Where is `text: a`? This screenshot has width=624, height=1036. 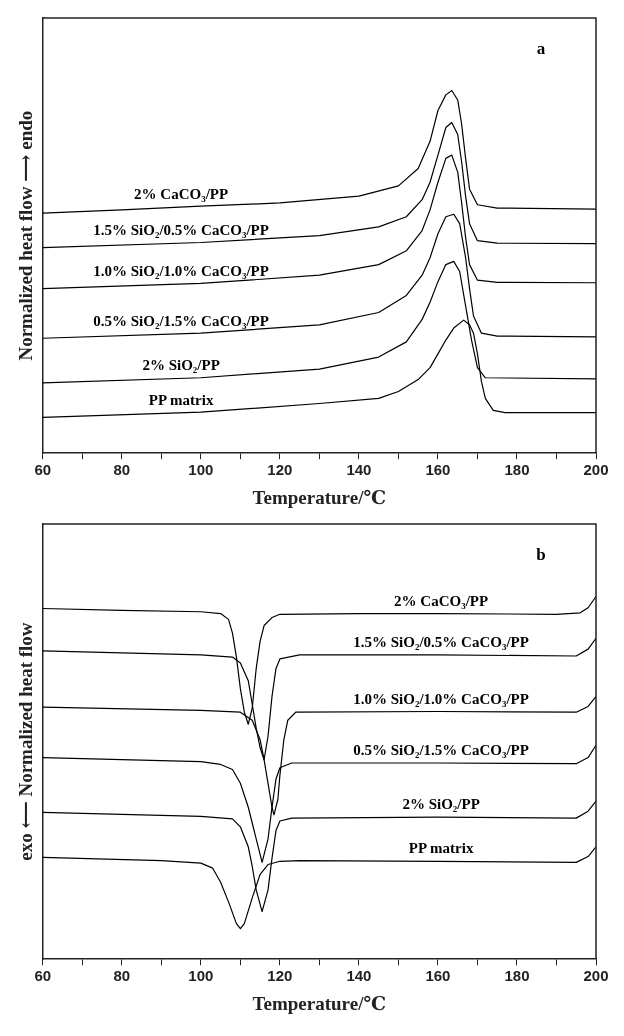
text: a is located at coordinates (541, 48).